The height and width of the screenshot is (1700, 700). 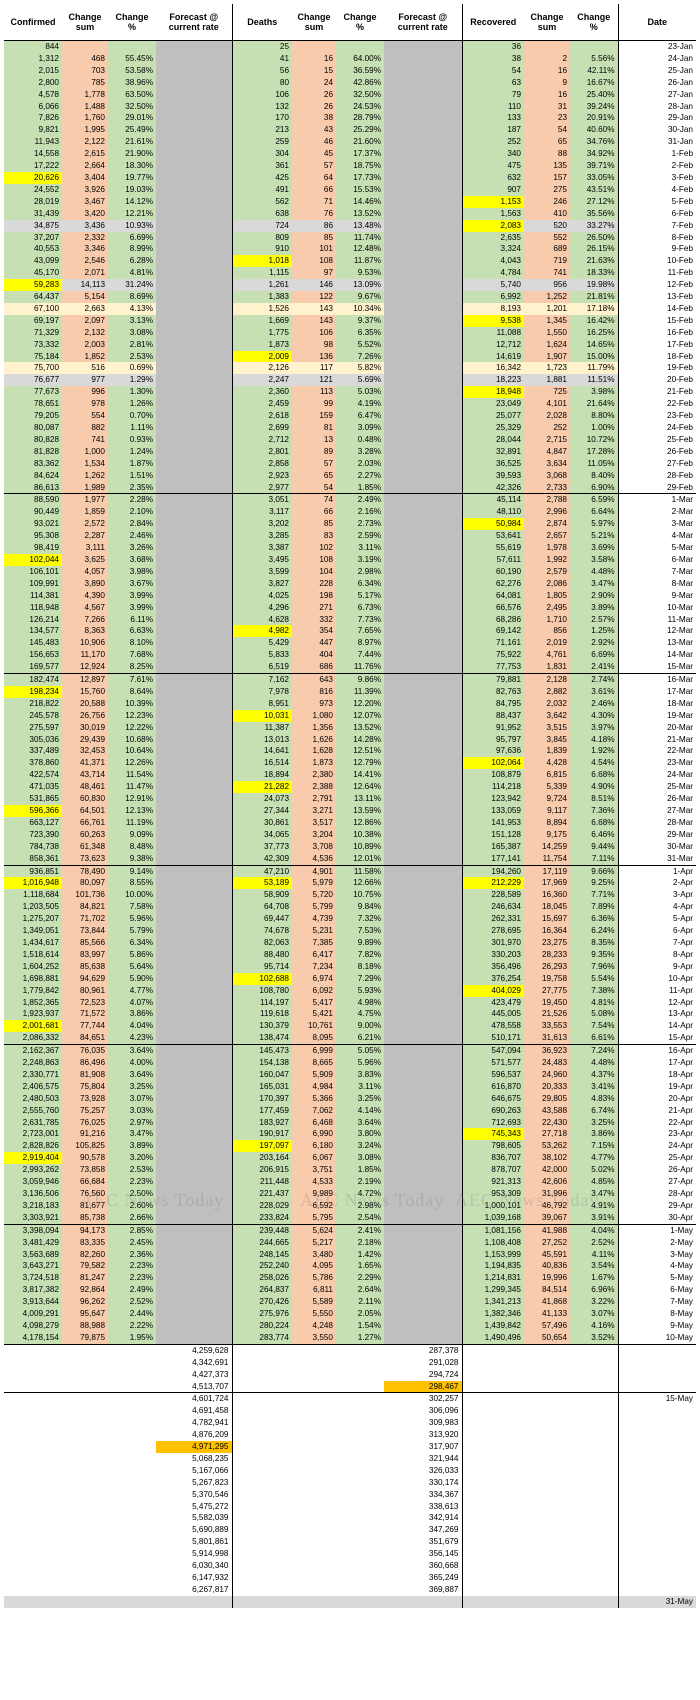 What do you see at coordinates (493, 1170) in the screenshot?
I see `cell-recovered: 878,707` at bounding box center [493, 1170].